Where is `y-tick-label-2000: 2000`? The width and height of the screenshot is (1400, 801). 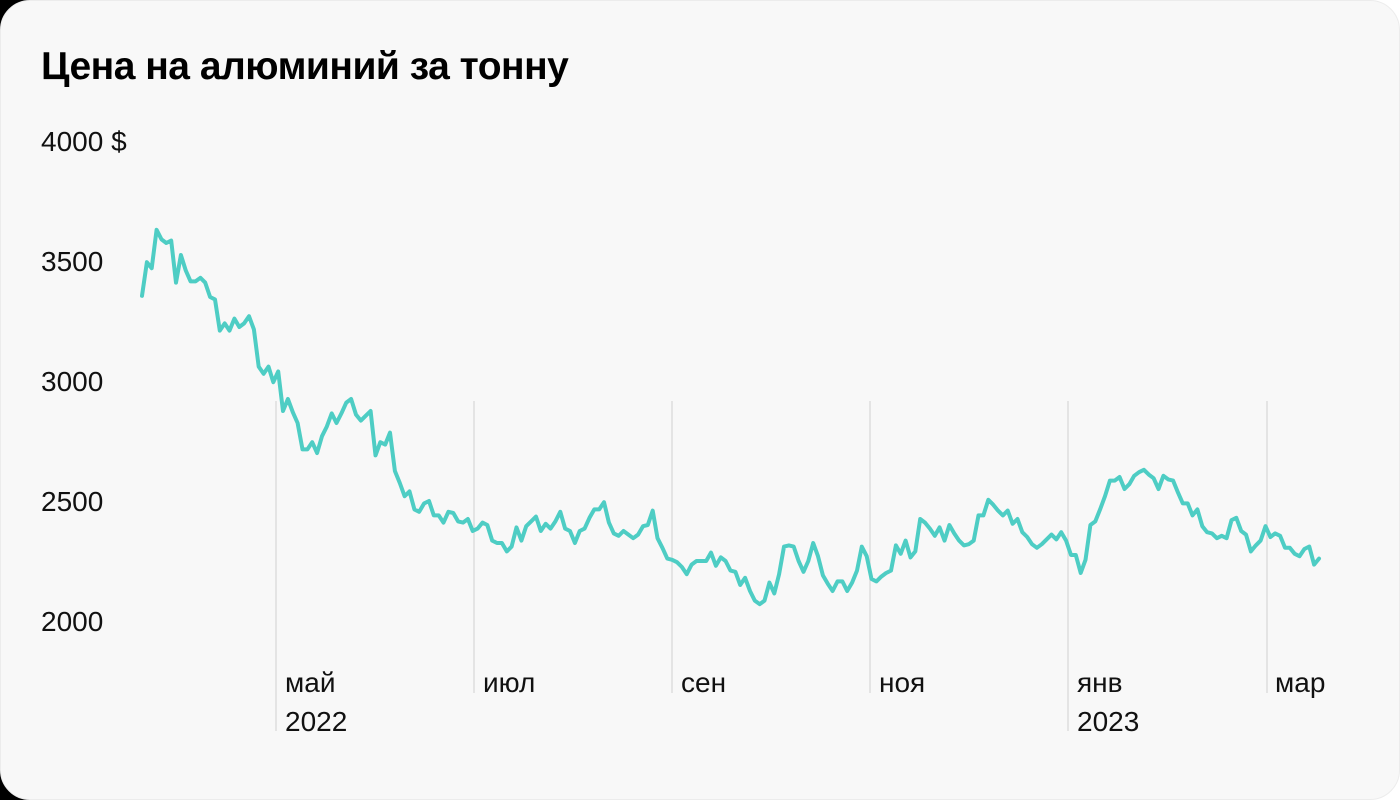 y-tick-label-2000: 2000 is located at coordinates (72, 621).